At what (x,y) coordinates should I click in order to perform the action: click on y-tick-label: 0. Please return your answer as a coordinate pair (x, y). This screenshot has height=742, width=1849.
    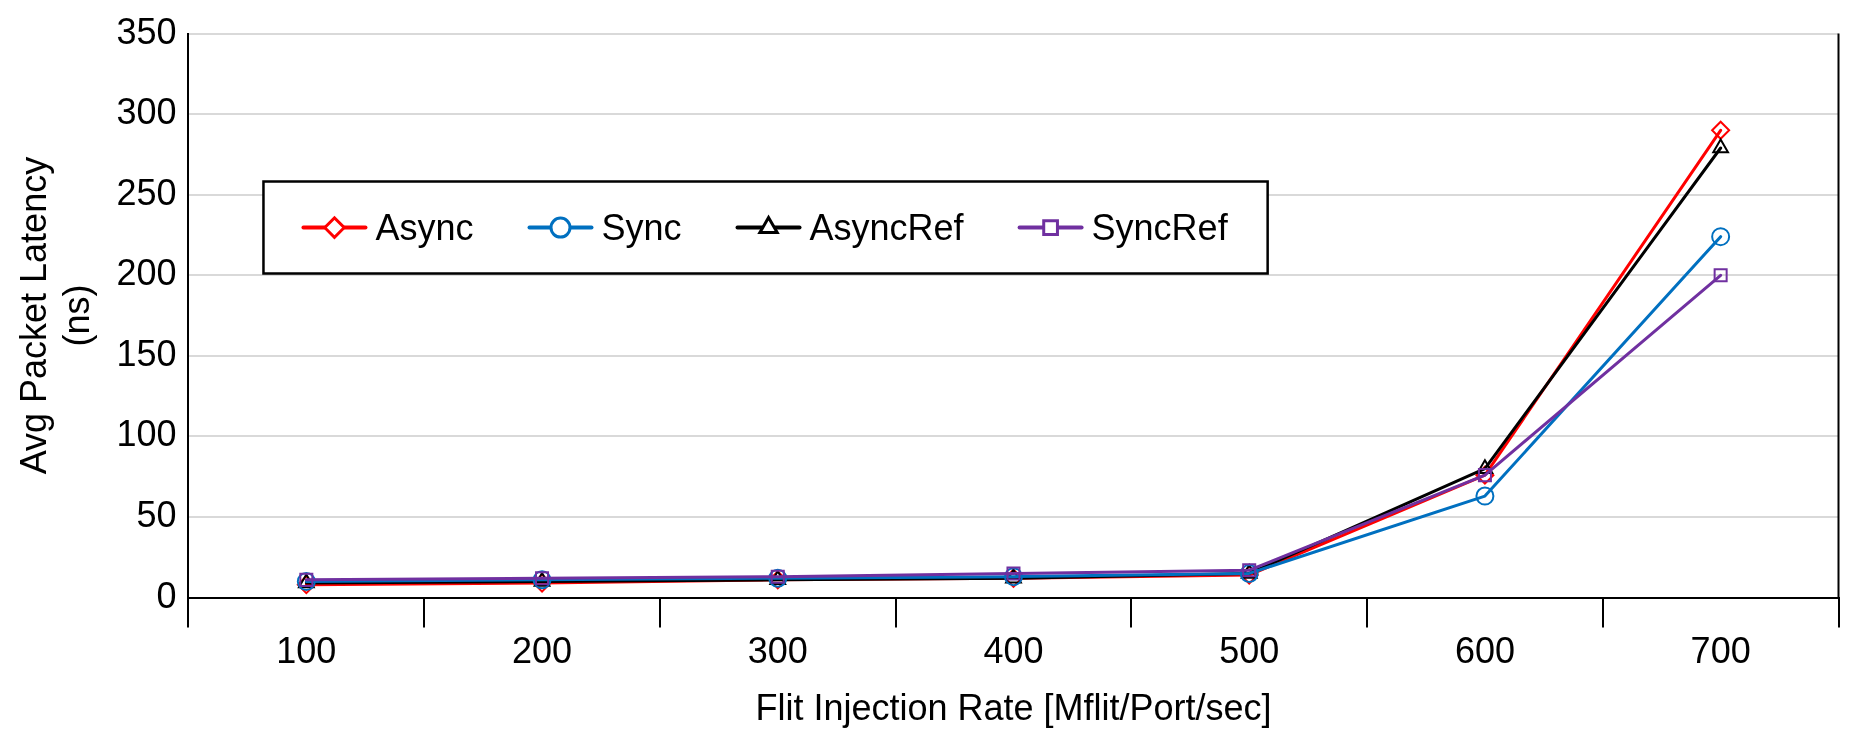
    Looking at the image, I should click on (166, 595).